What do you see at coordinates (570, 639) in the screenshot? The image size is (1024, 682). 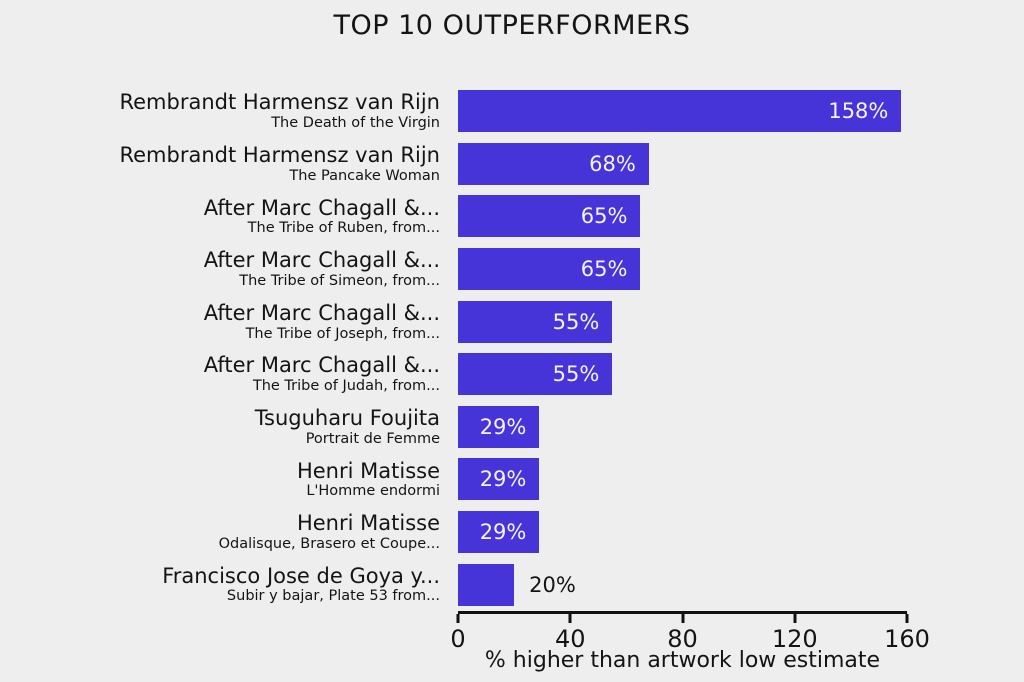 I see `x-axis-tick-label: 40` at bounding box center [570, 639].